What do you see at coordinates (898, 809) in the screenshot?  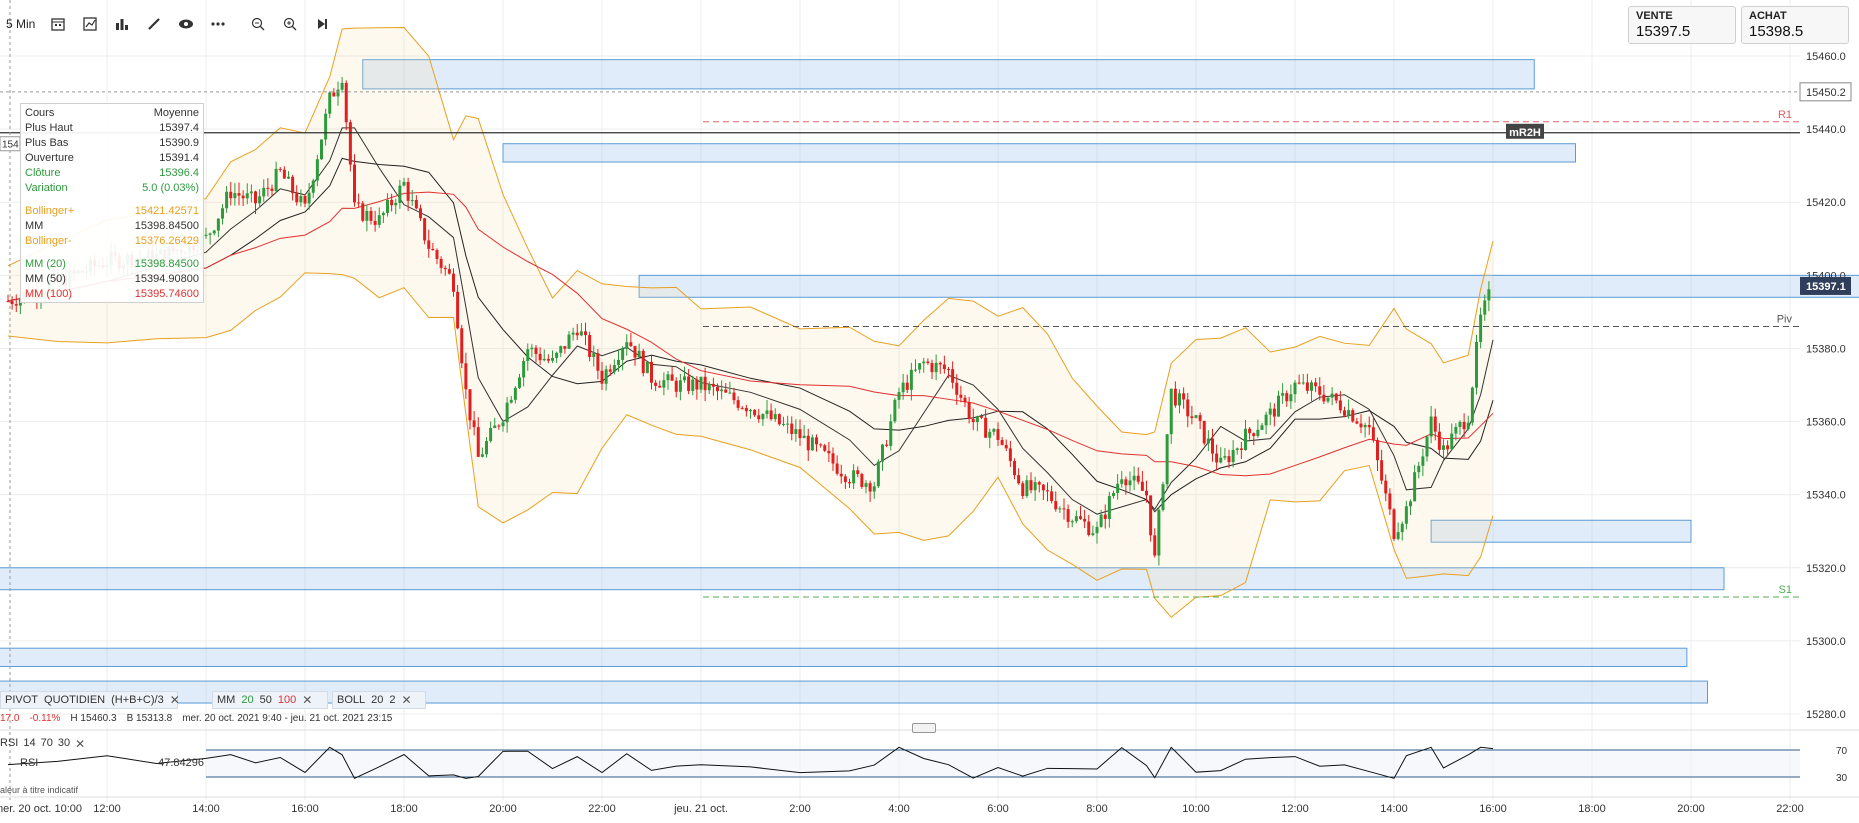 I see `x-tick-label: 4:00` at bounding box center [898, 809].